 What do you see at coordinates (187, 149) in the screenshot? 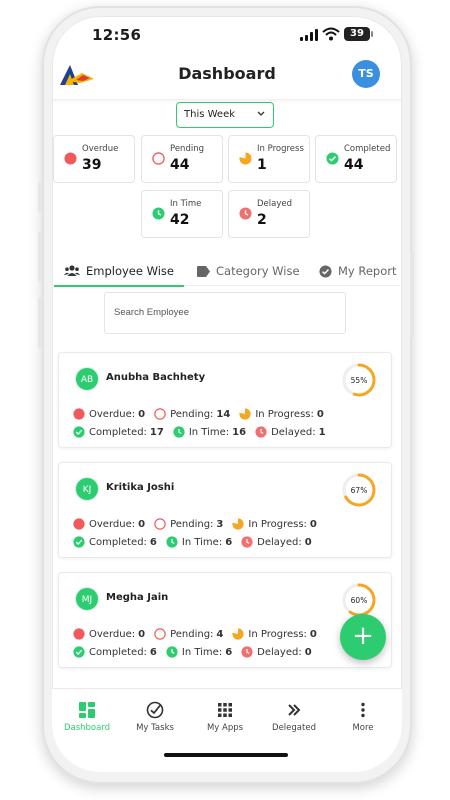
I see `stat-label: Pending` at bounding box center [187, 149].